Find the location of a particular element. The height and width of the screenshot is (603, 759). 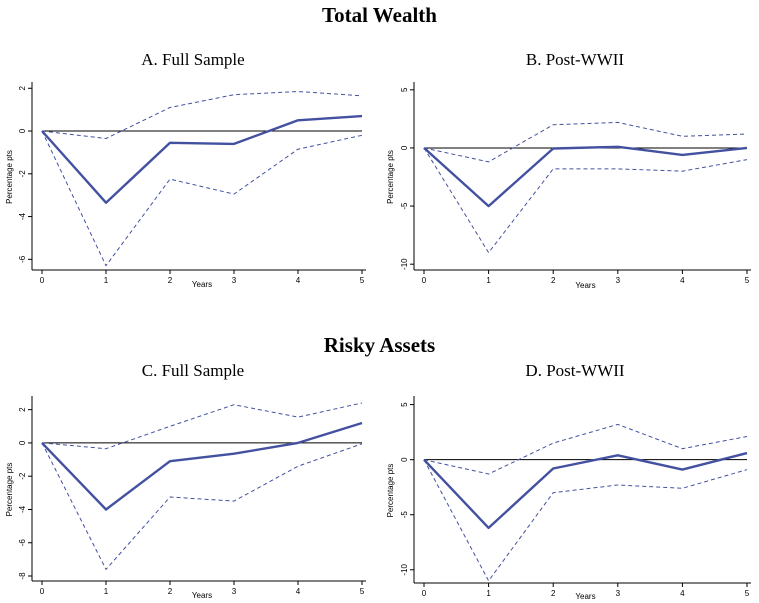

panel-c-series-lower is located at coordinates (202, 506).